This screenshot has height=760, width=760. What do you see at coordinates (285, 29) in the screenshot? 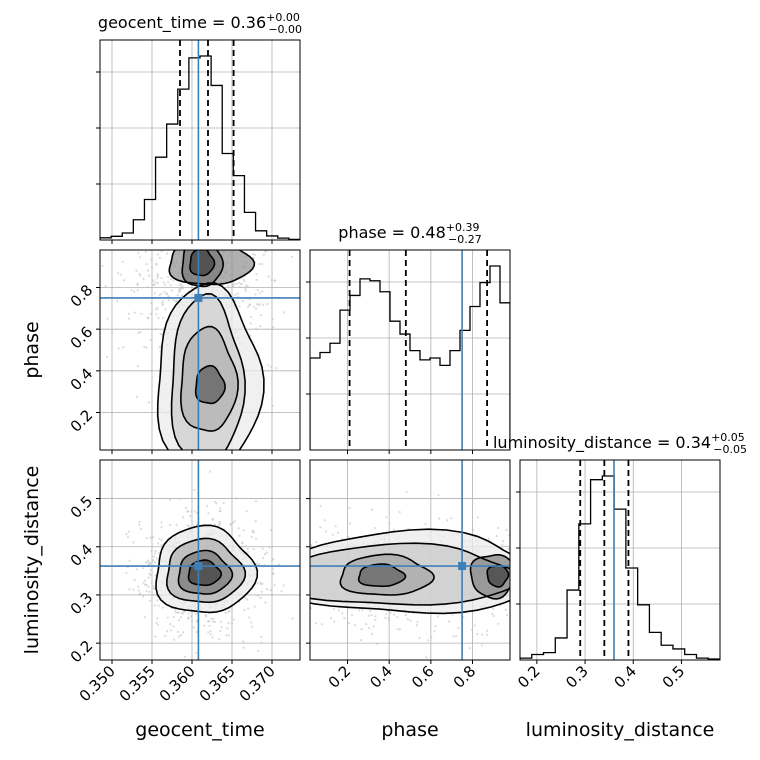
I see `title-minus: −0.00` at bounding box center [285, 29].